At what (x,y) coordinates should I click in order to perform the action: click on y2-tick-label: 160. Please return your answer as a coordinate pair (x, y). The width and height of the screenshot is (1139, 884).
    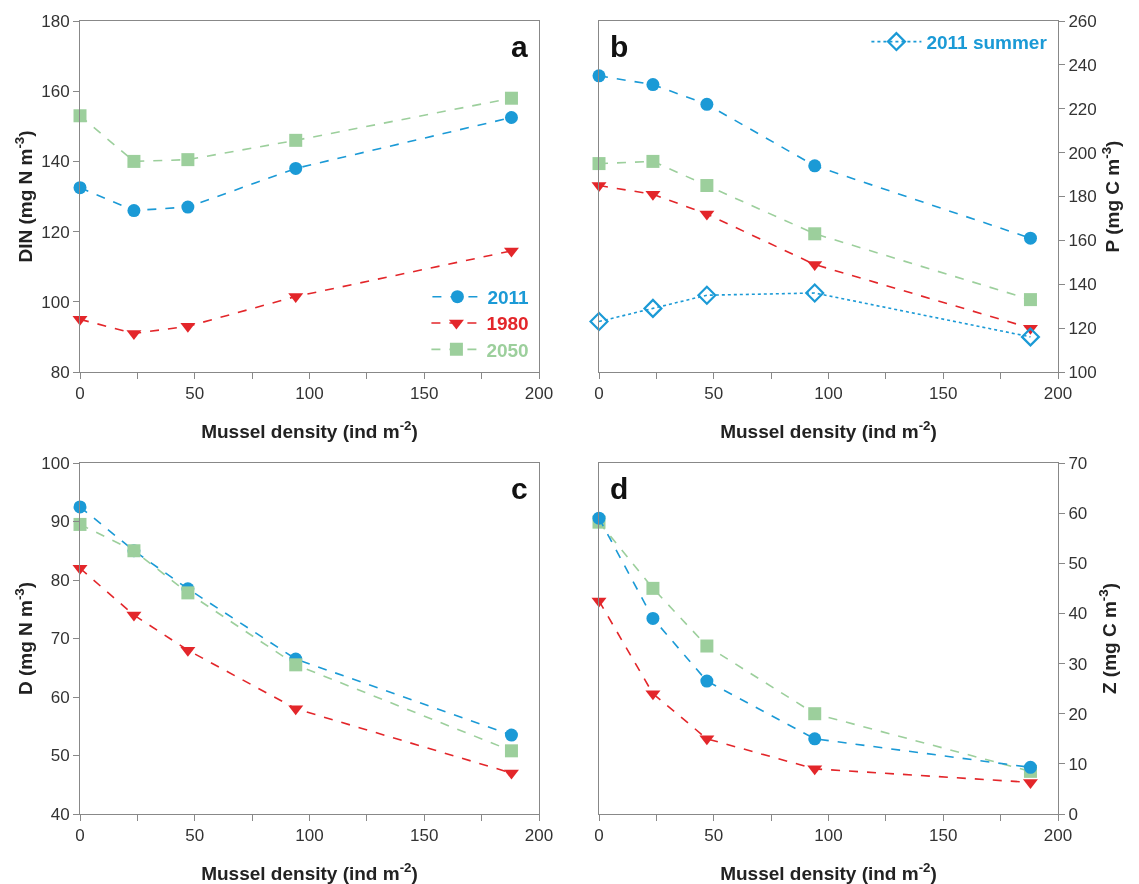
    Looking at the image, I should click on (1082, 241).